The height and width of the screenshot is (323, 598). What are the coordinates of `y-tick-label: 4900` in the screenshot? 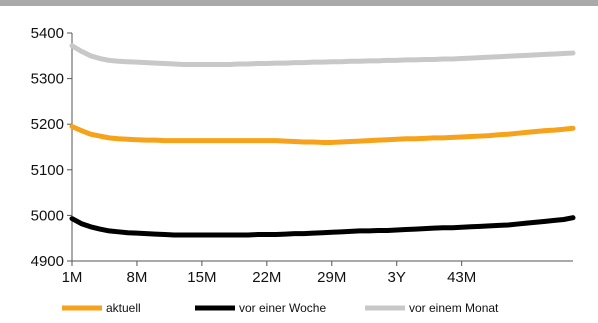 It's located at (47, 261).